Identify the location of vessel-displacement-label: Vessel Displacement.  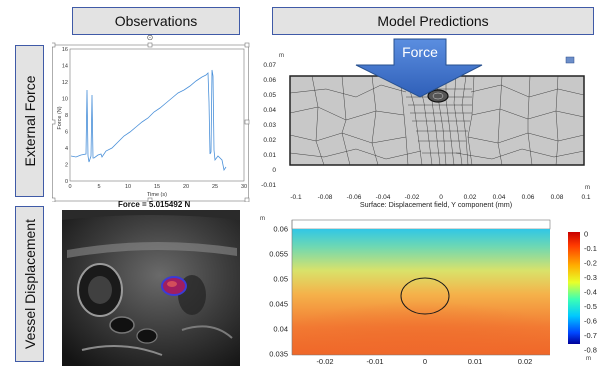
(29, 284).